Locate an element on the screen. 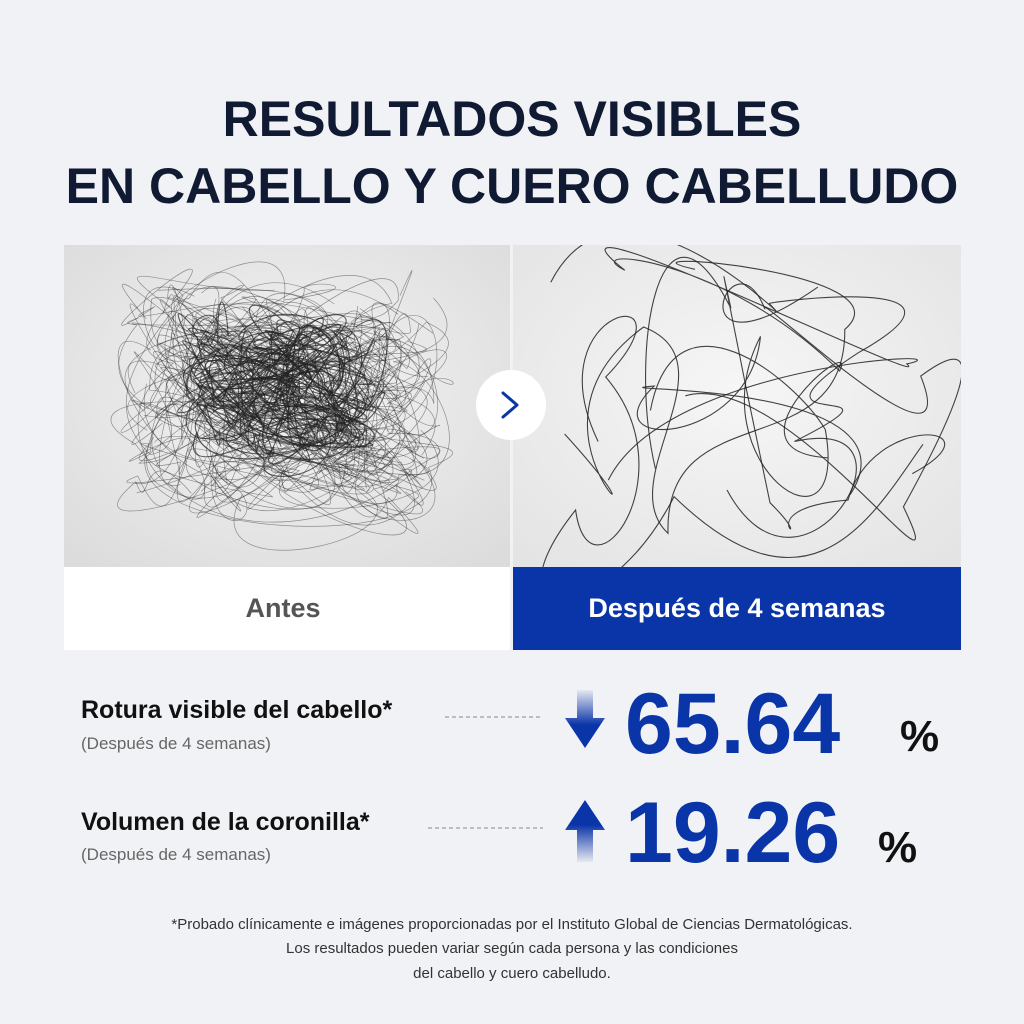 The height and width of the screenshot is (1024, 1024). after-image is located at coordinates (737, 406).